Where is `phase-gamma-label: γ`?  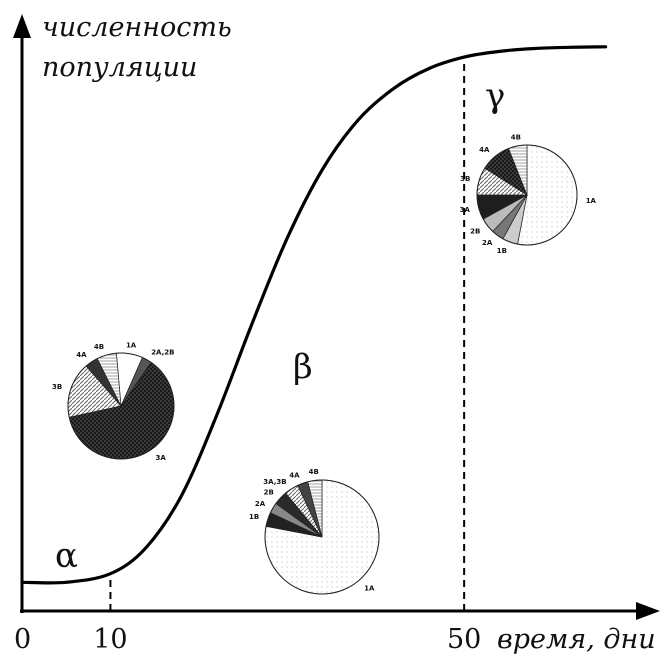 phase-gamma-label: γ is located at coordinates (495, 96).